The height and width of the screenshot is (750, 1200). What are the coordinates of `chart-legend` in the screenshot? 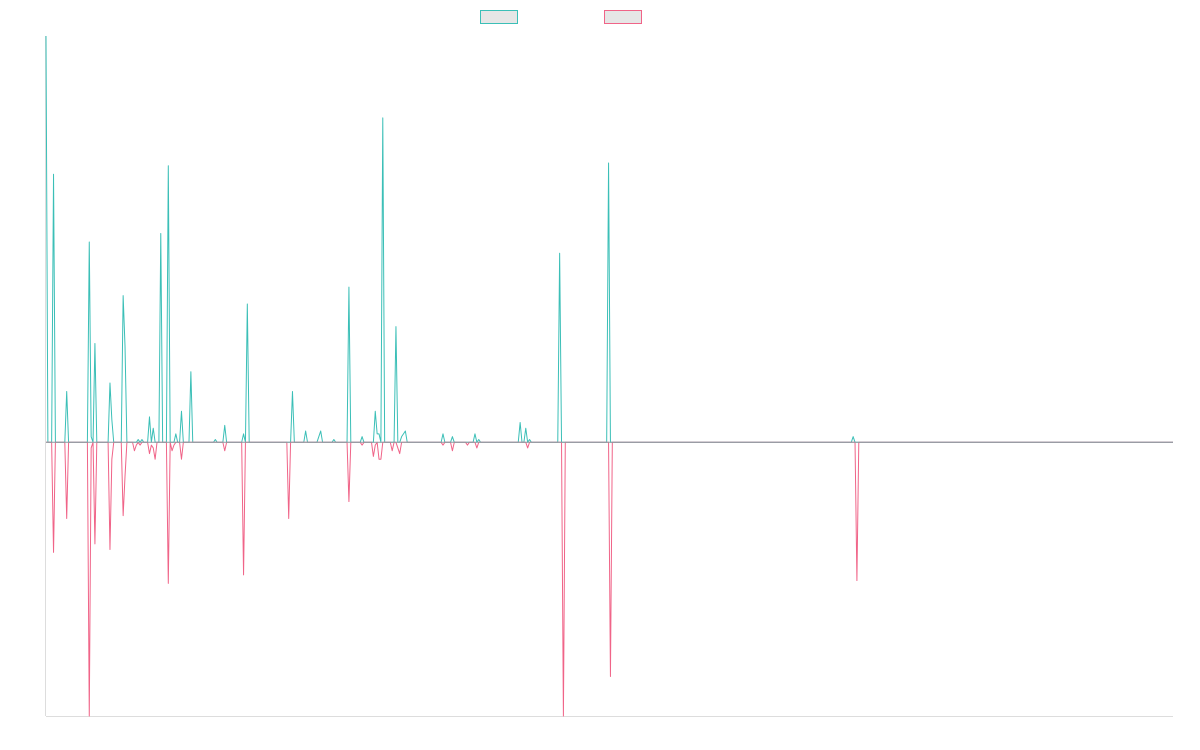 It's located at (600, 18).